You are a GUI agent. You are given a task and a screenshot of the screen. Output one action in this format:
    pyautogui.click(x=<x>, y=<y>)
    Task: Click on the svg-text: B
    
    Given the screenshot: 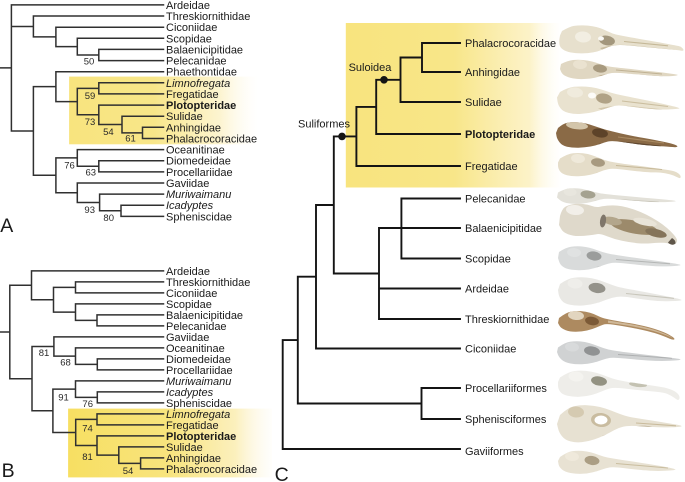 What is the action you would take?
    pyautogui.click(x=8, y=471)
    